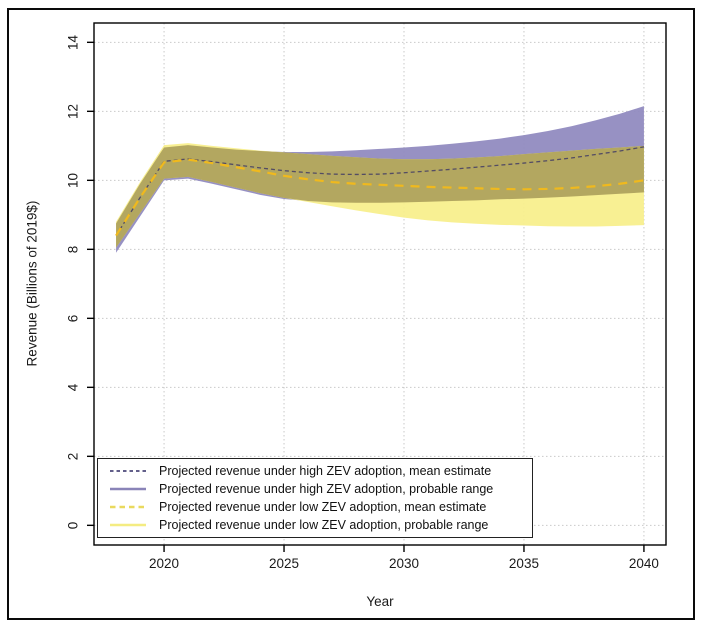 The height and width of the screenshot is (630, 704). Describe the element at coordinates (128, 489) in the screenshot. I see `legend-key-high-range-solid-line` at that location.